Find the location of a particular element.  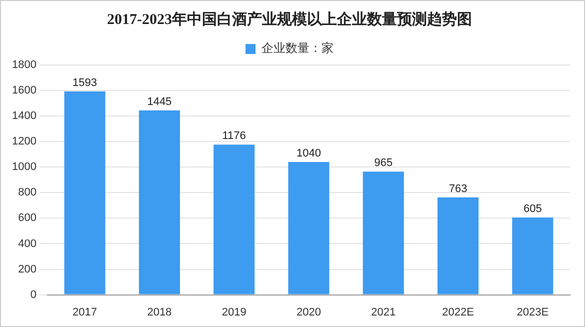

y-tick-label: 1800 is located at coordinates (24, 65).